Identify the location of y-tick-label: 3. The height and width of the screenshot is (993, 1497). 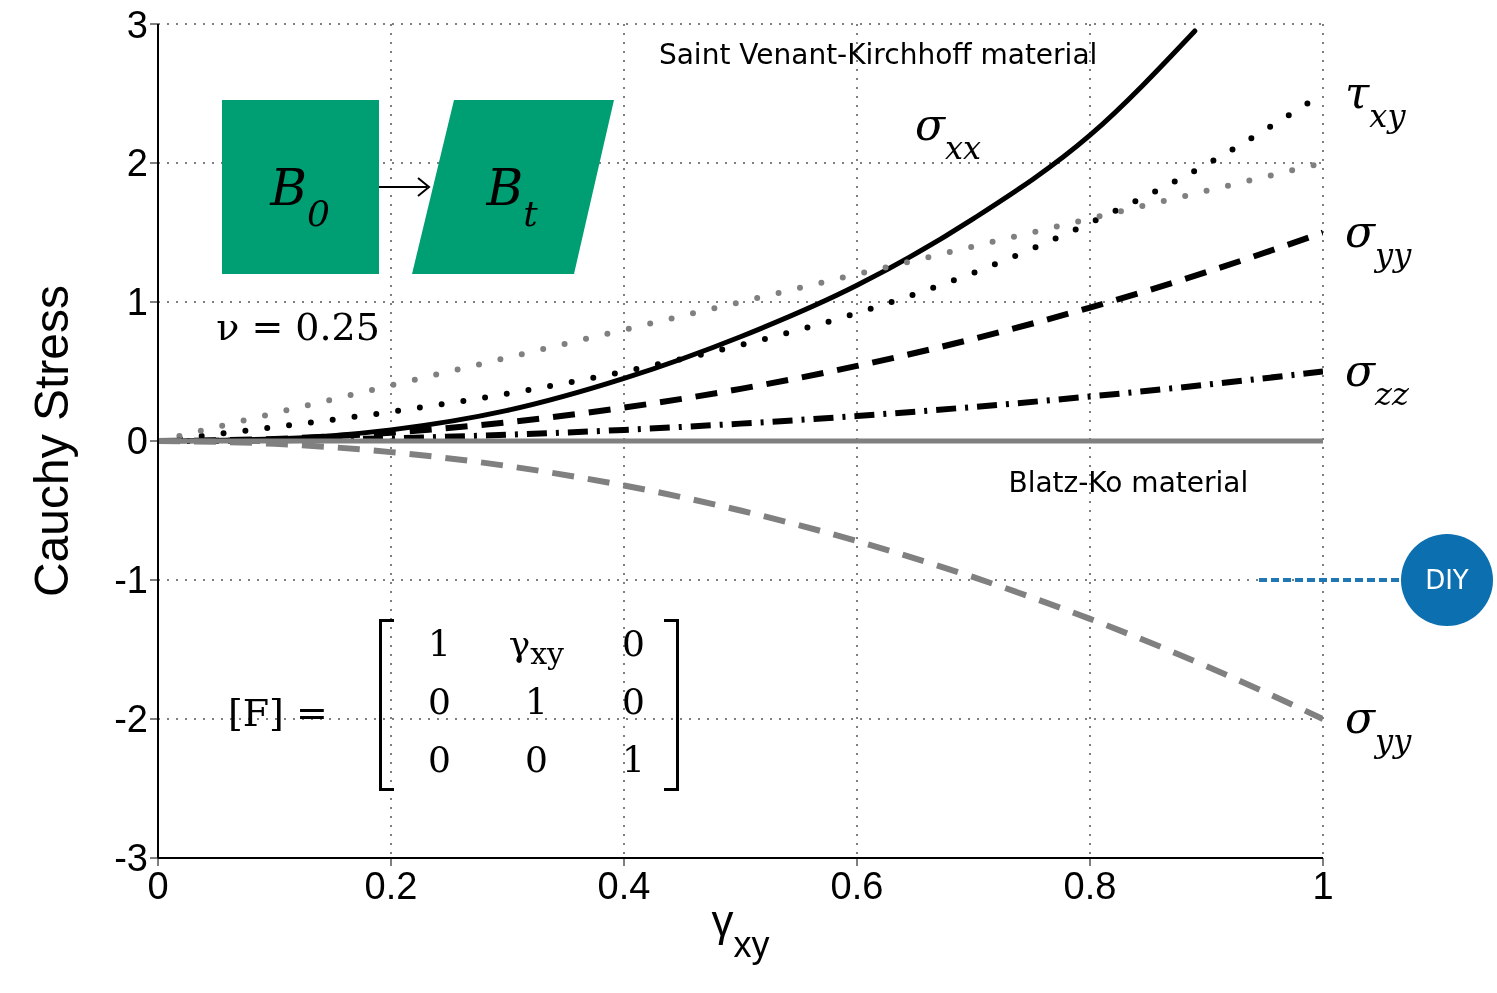
(137, 24).